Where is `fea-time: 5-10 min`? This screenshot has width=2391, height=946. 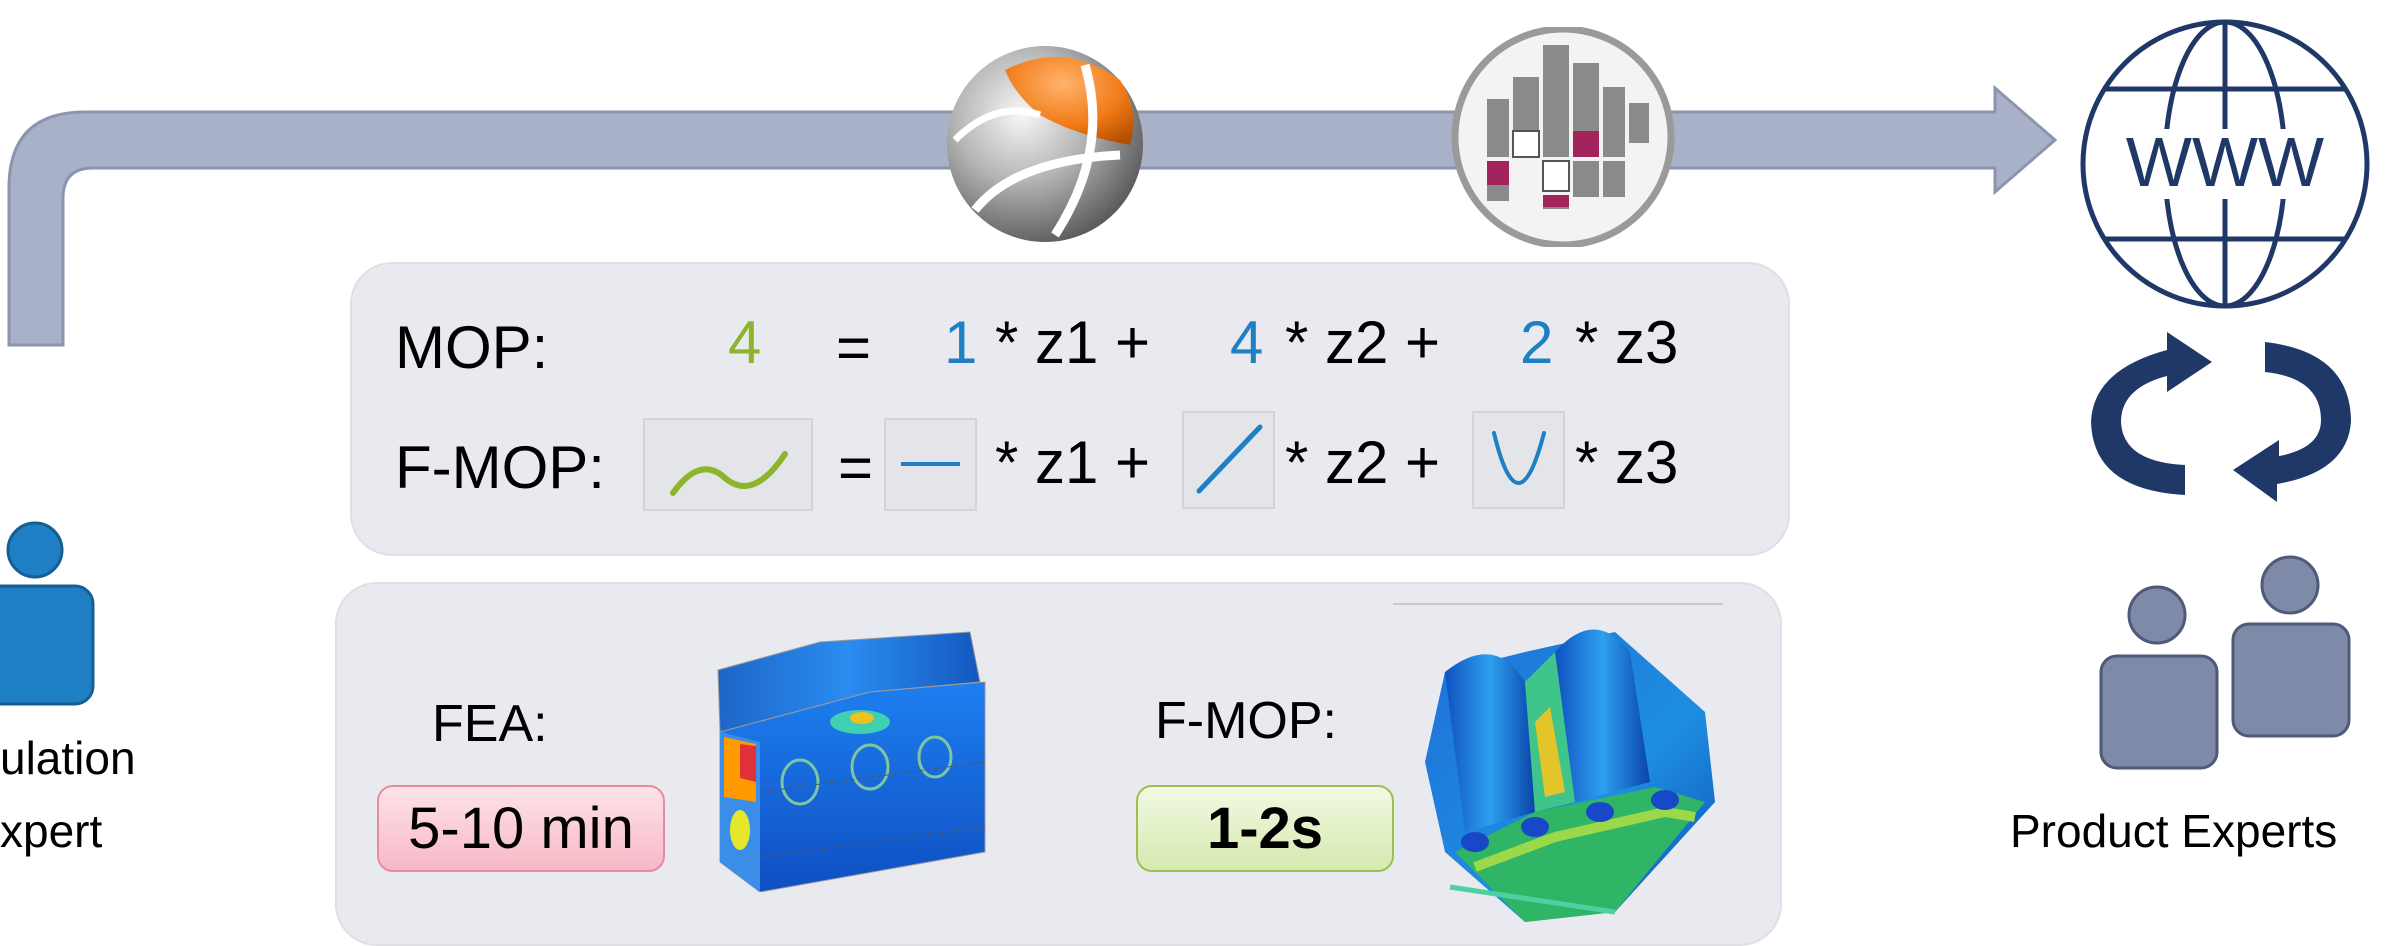
fea-time: 5-10 min is located at coordinates (521, 828).